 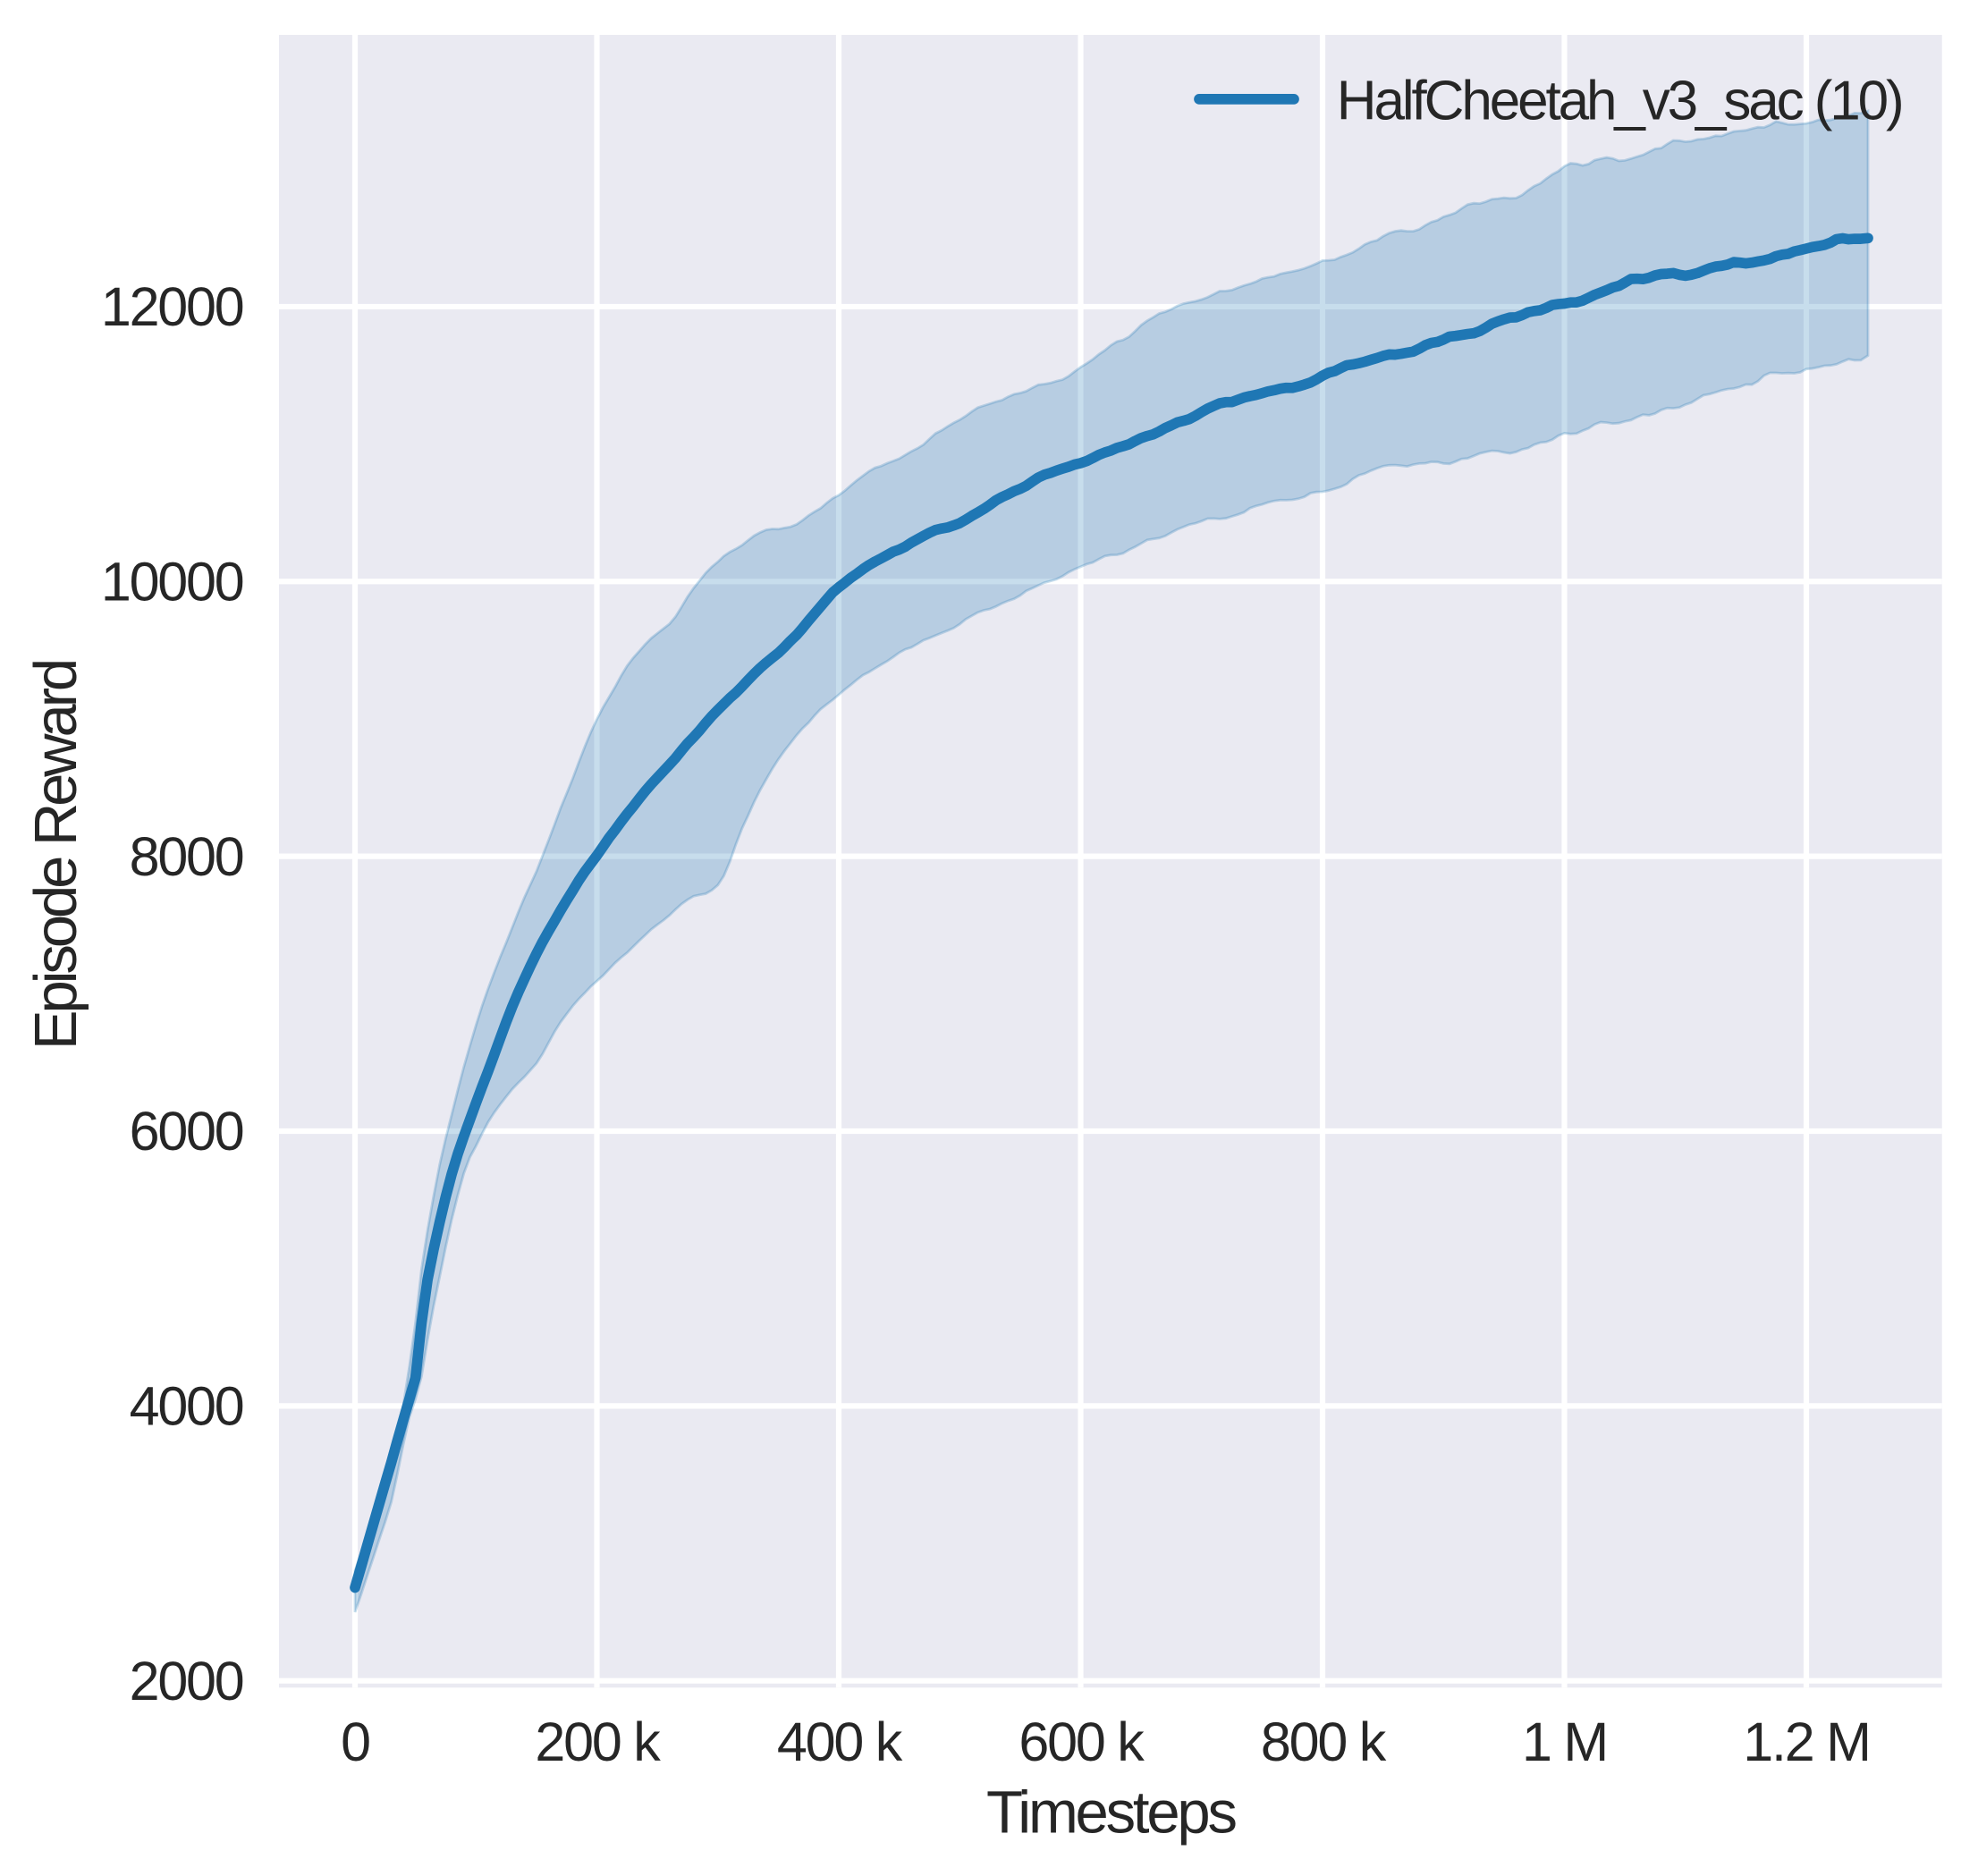 What do you see at coordinates (172, 306) in the screenshot?
I see `svg-text: 12000` at bounding box center [172, 306].